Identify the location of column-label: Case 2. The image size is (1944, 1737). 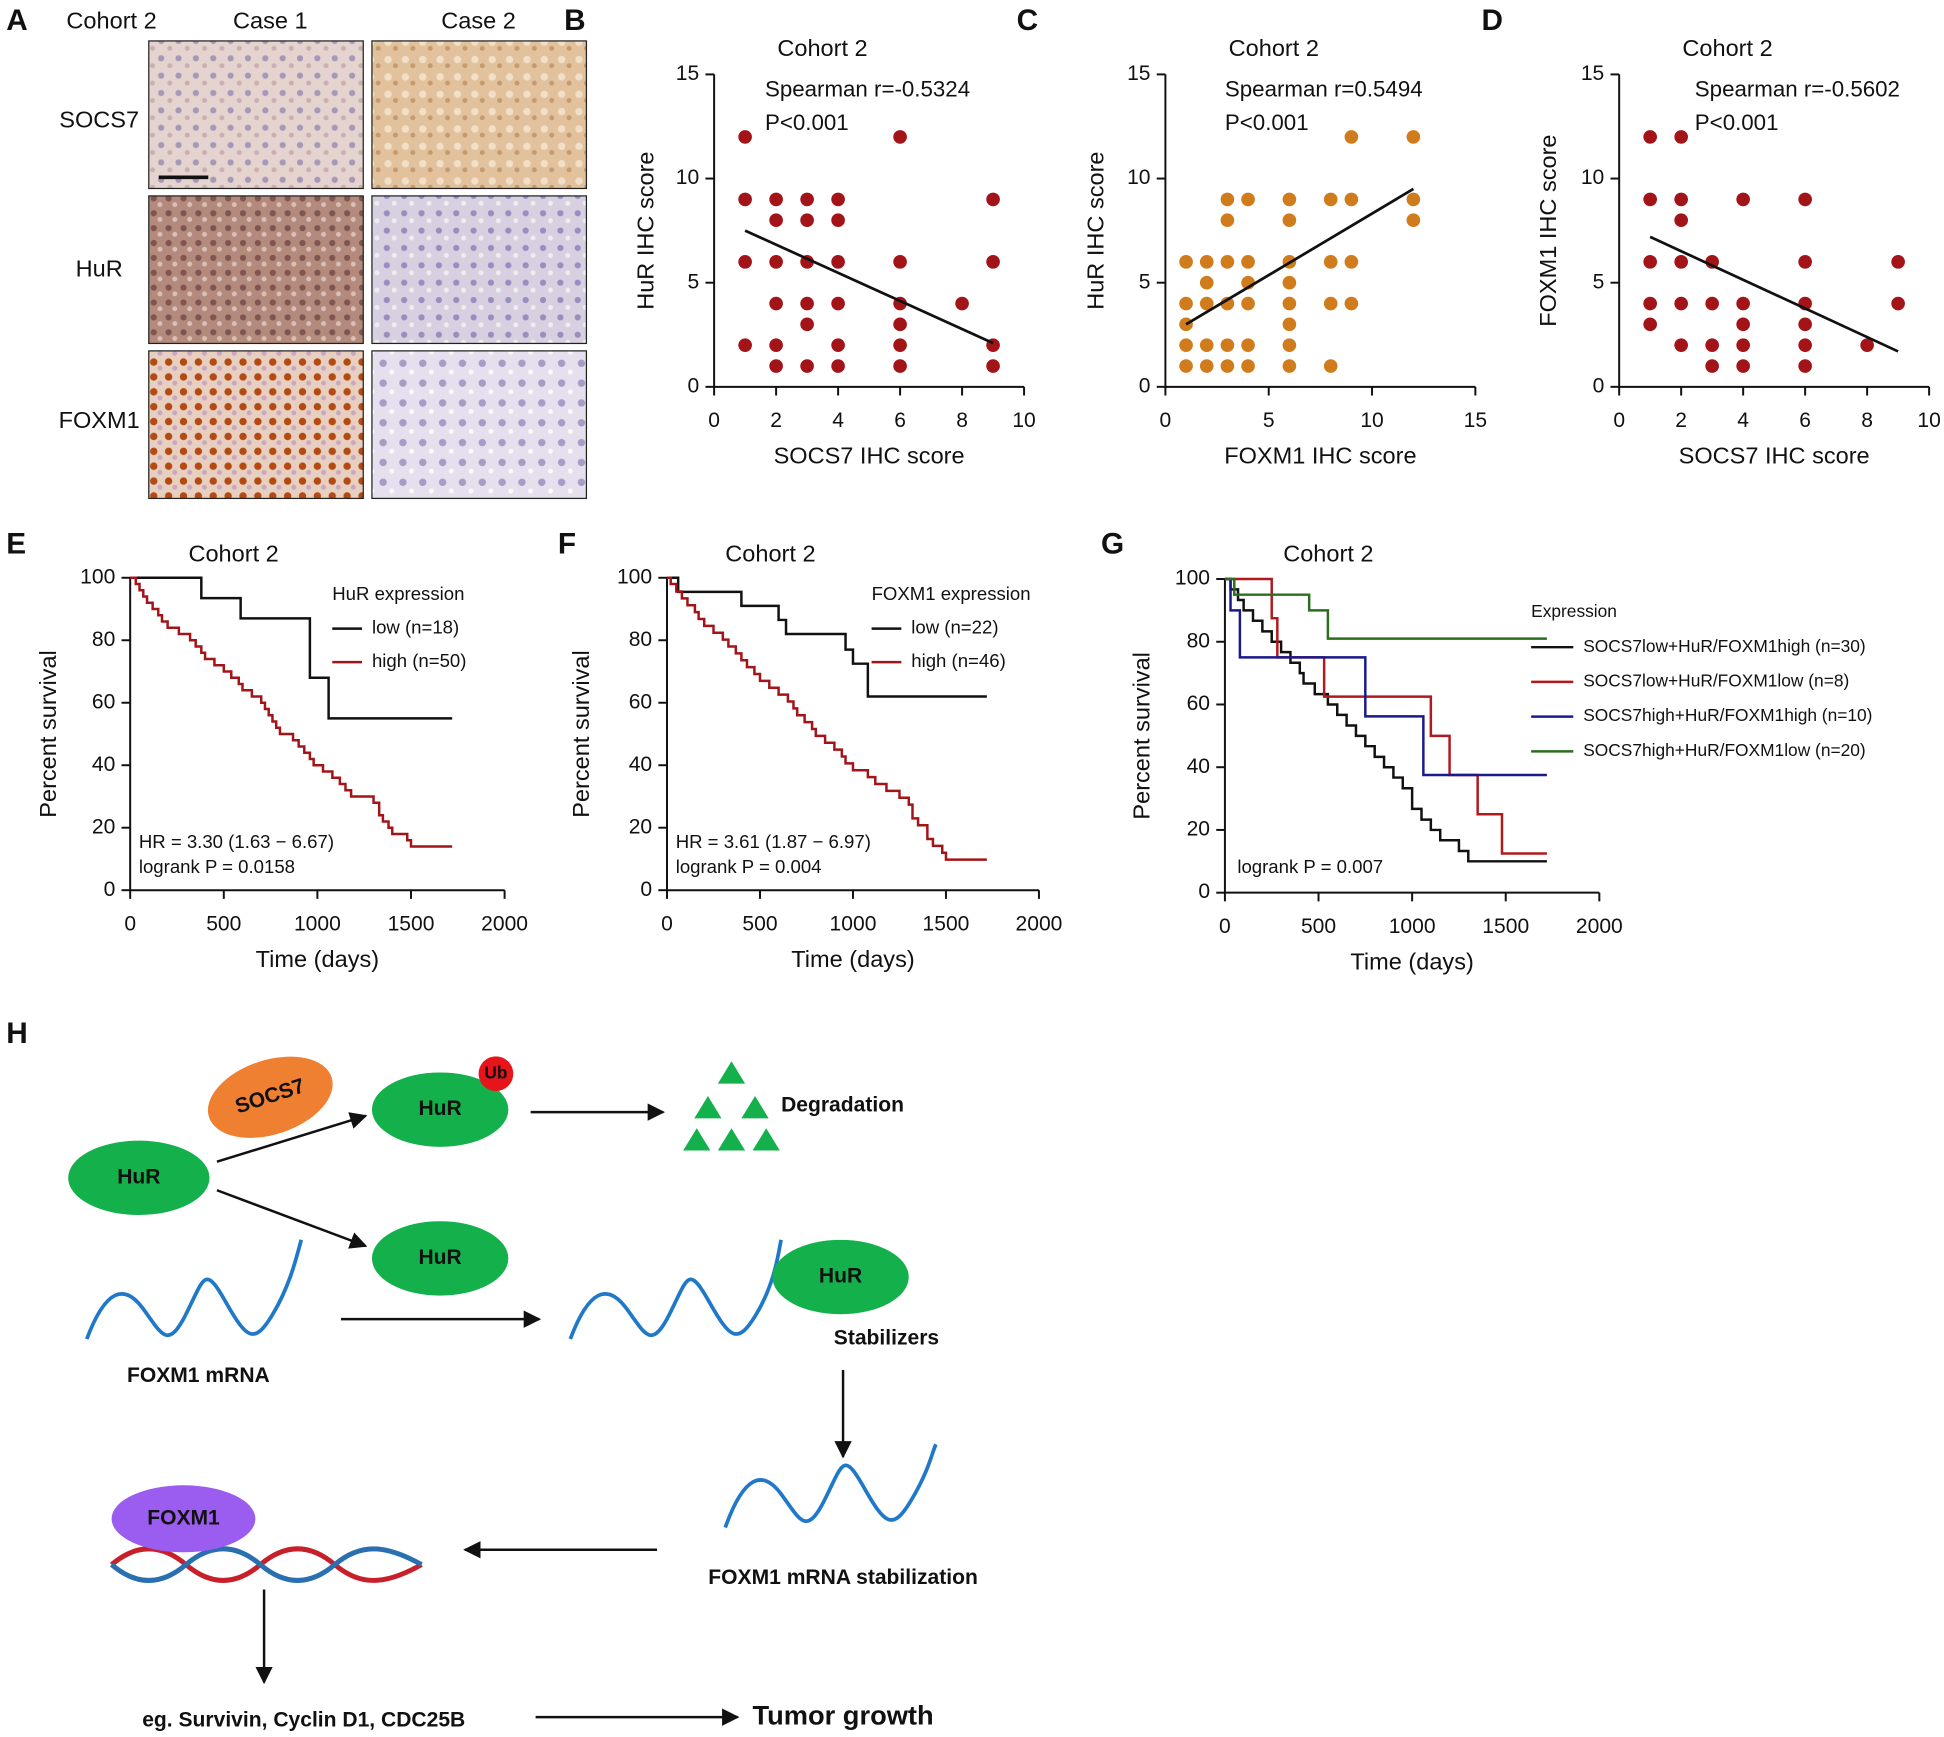
(478, 21).